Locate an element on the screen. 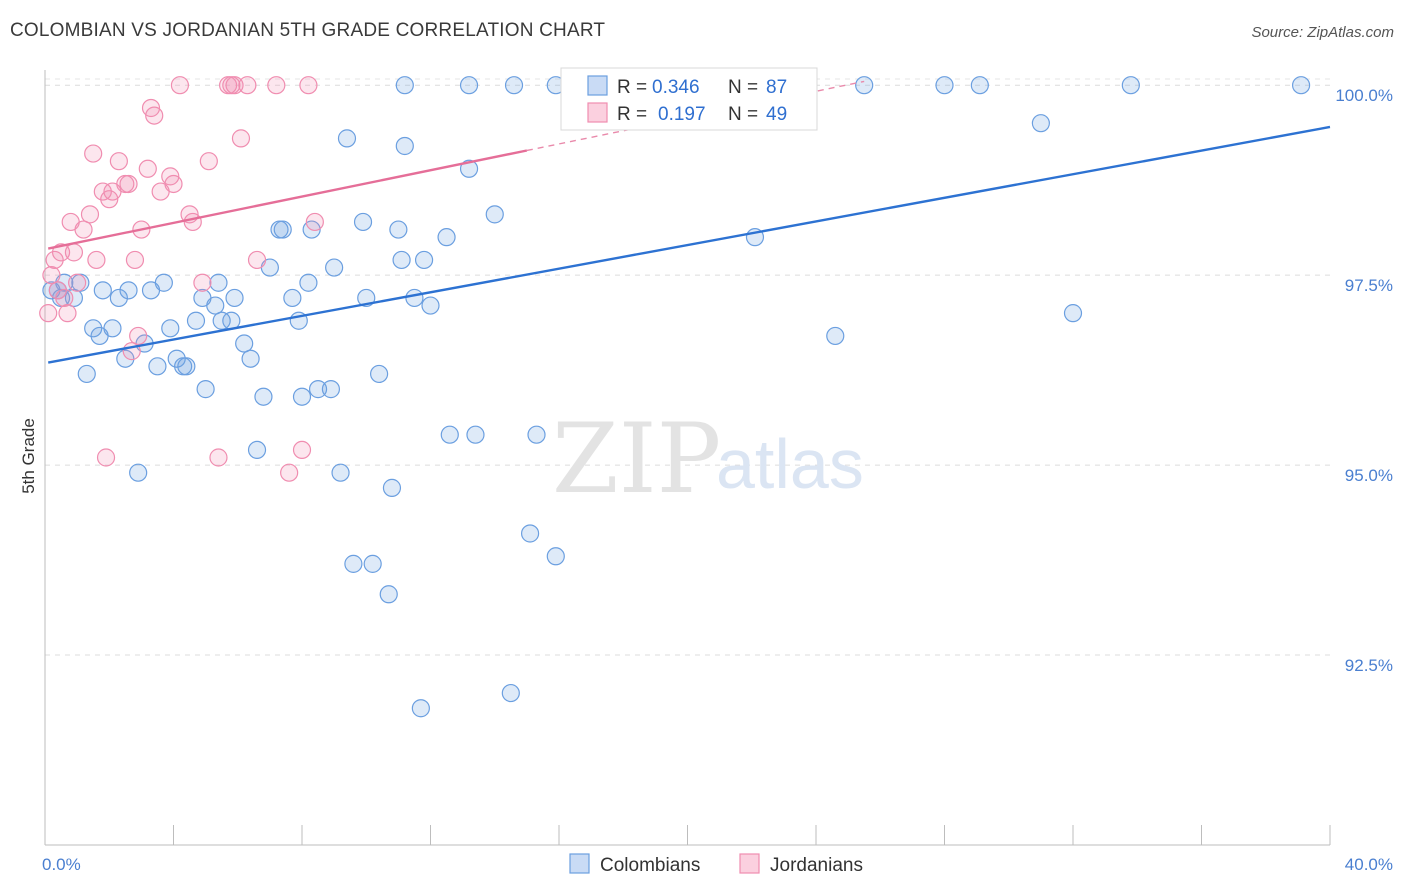 This screenshot has width=1406, height=892. legend-swatch-colombians is located at coordinates (597, 85).